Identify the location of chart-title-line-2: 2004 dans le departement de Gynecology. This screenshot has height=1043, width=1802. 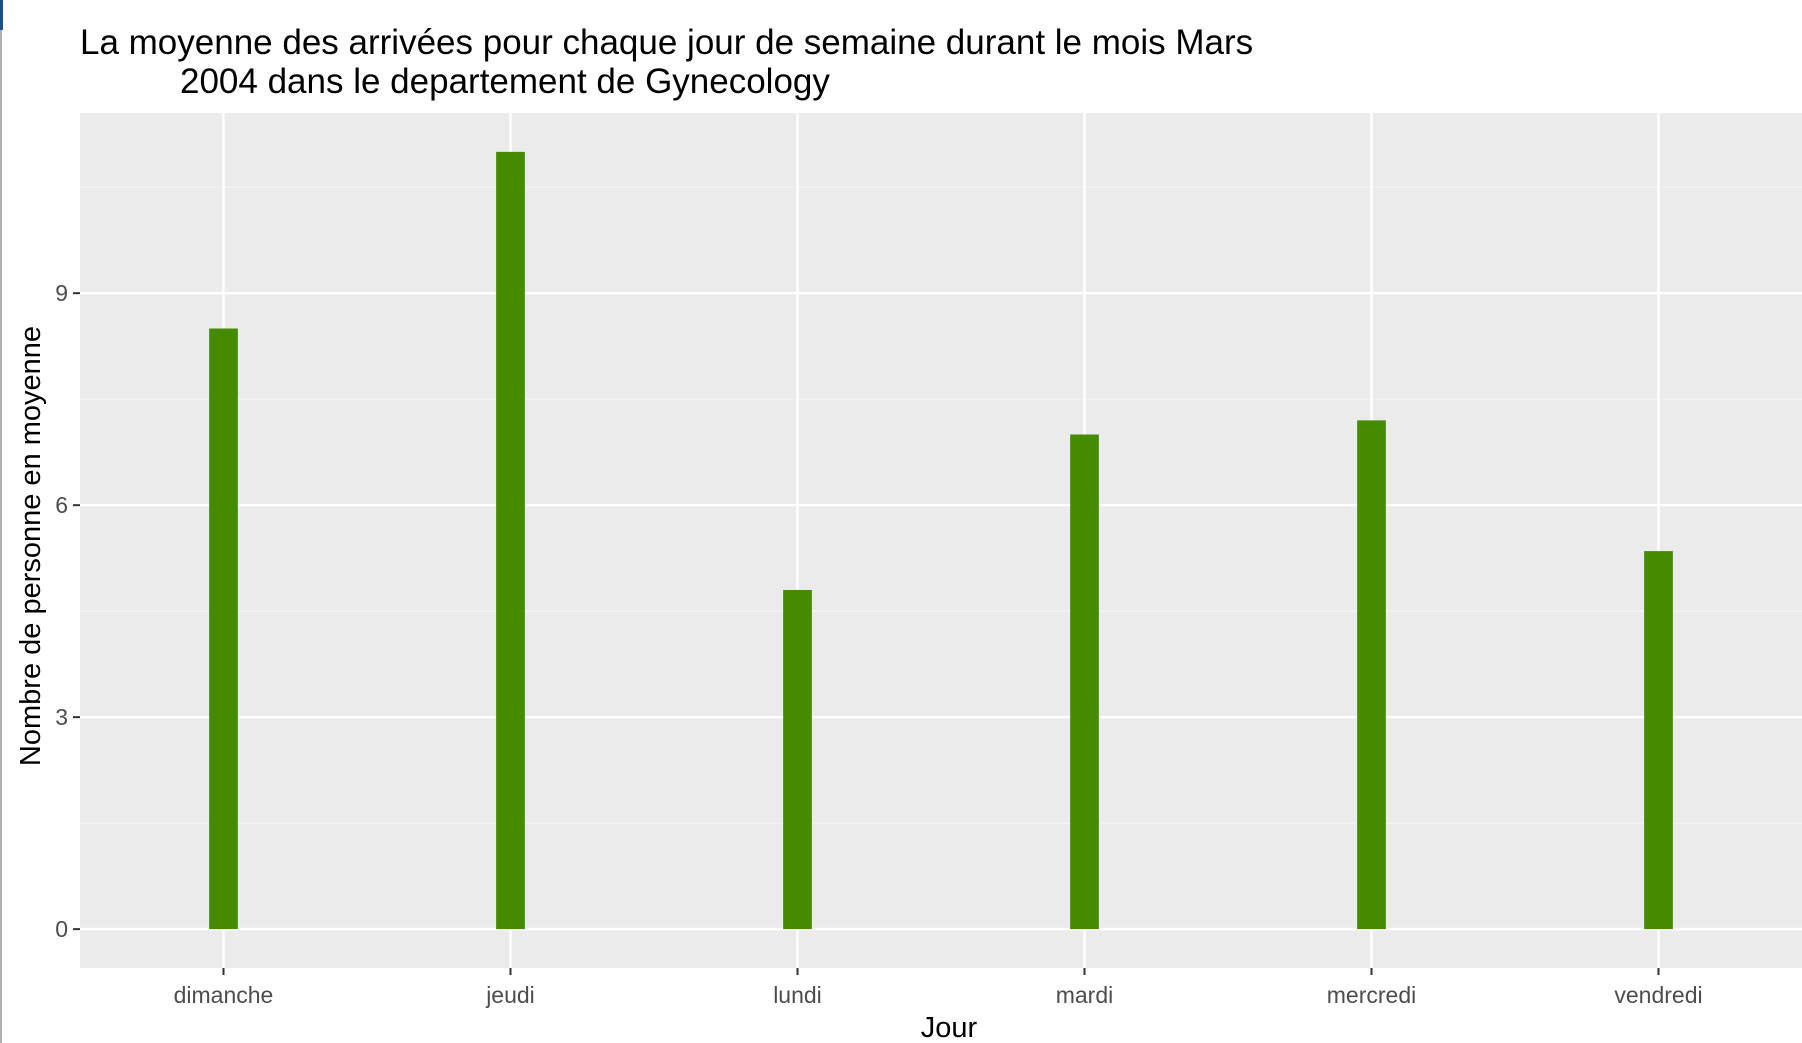
(505, 81).